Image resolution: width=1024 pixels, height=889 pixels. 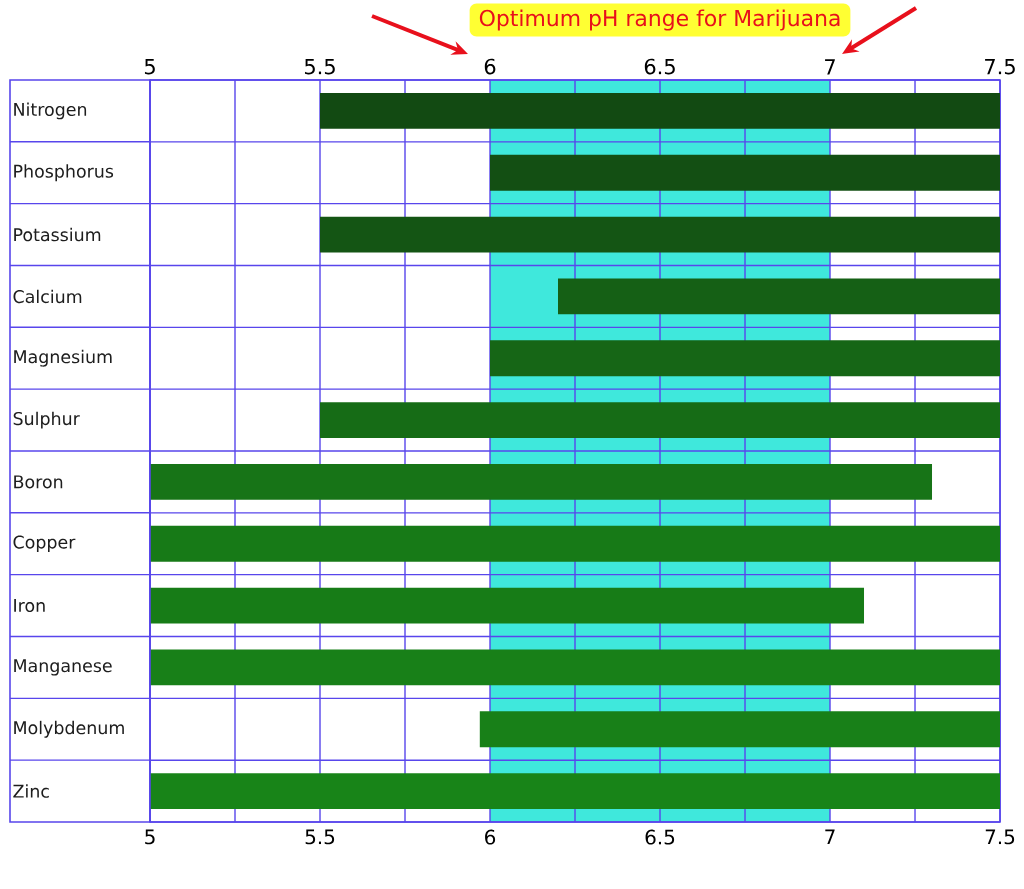 I want to click on band-label: Optimum pH range for Marijuana, so click(x=659, y=20).